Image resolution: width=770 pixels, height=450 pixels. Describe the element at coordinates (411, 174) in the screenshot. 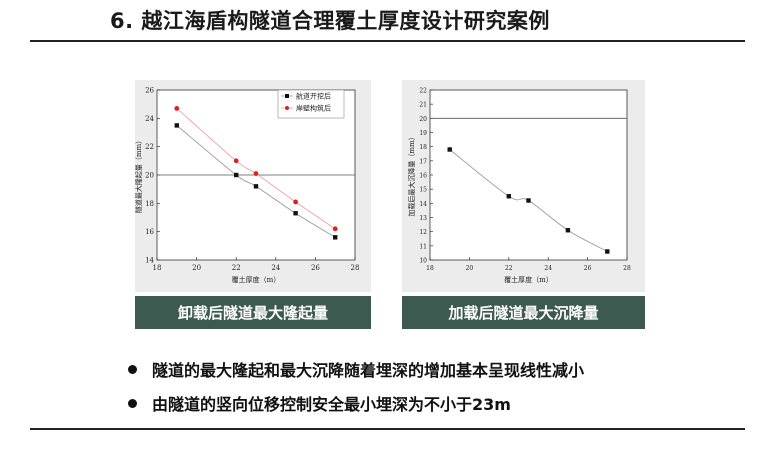

I see `y-axis-label: 加载后最大沉降量（mm）` at that location.